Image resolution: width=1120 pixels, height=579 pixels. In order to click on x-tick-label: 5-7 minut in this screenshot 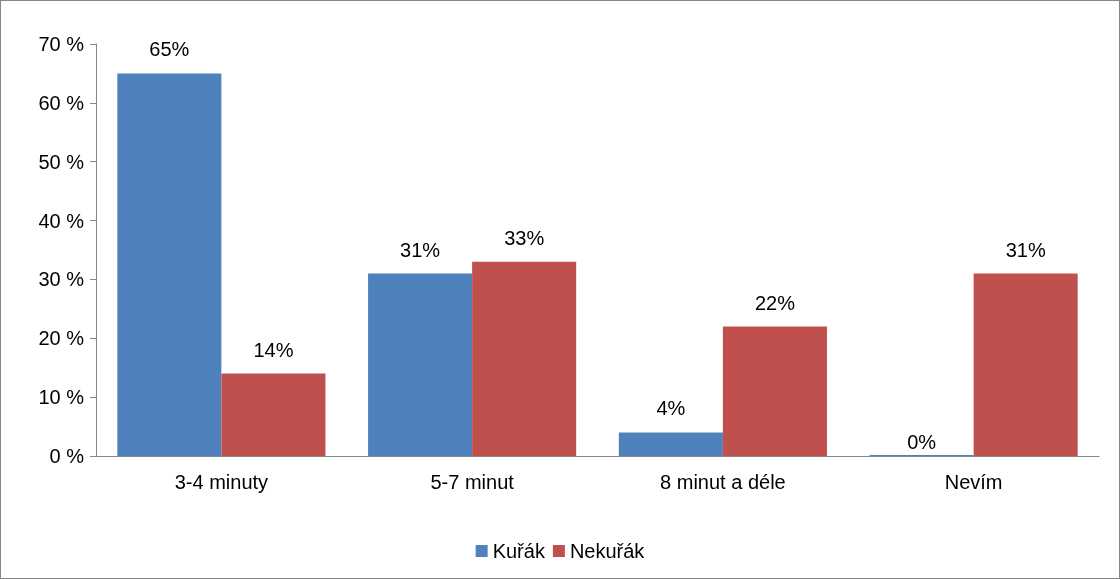, I will do `click(472, 482)`.